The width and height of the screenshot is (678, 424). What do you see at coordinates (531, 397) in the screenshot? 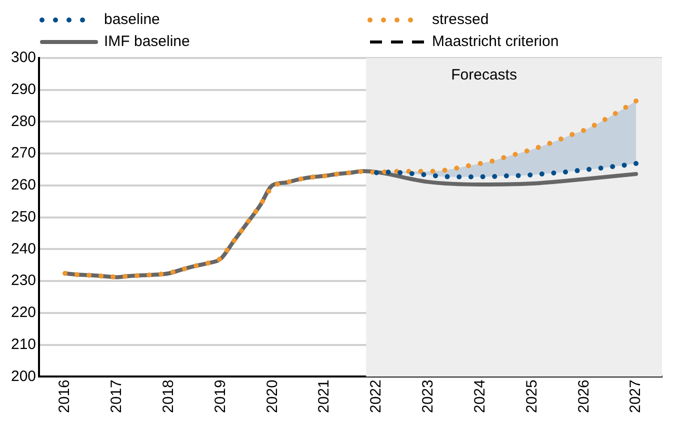
I see `x-tick-label: 2025` at bounding box center [531, 397].